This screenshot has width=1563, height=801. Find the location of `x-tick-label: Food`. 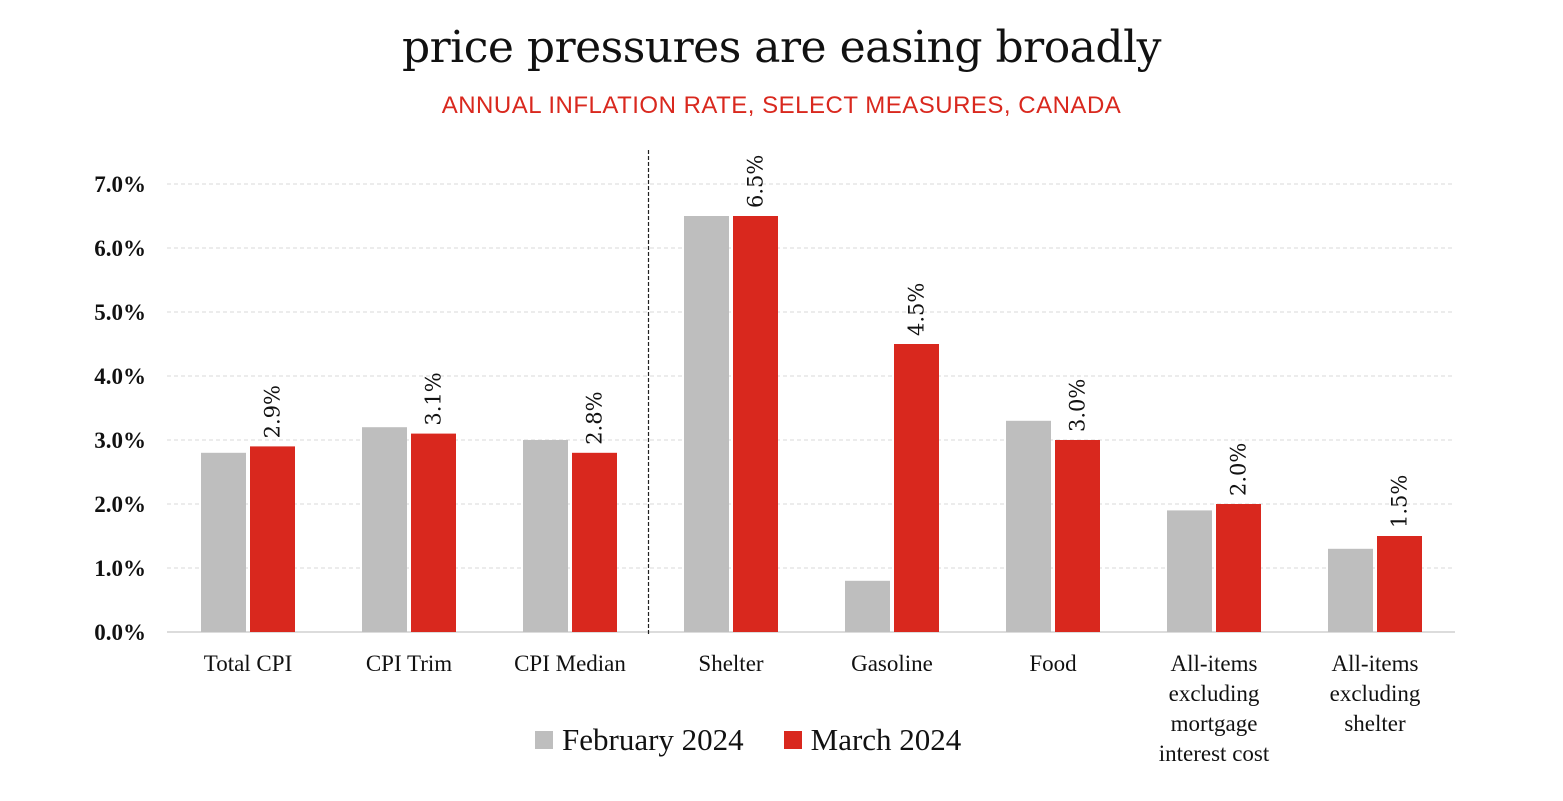

x-tick-label: Food is located at coordinates (1053, 663).